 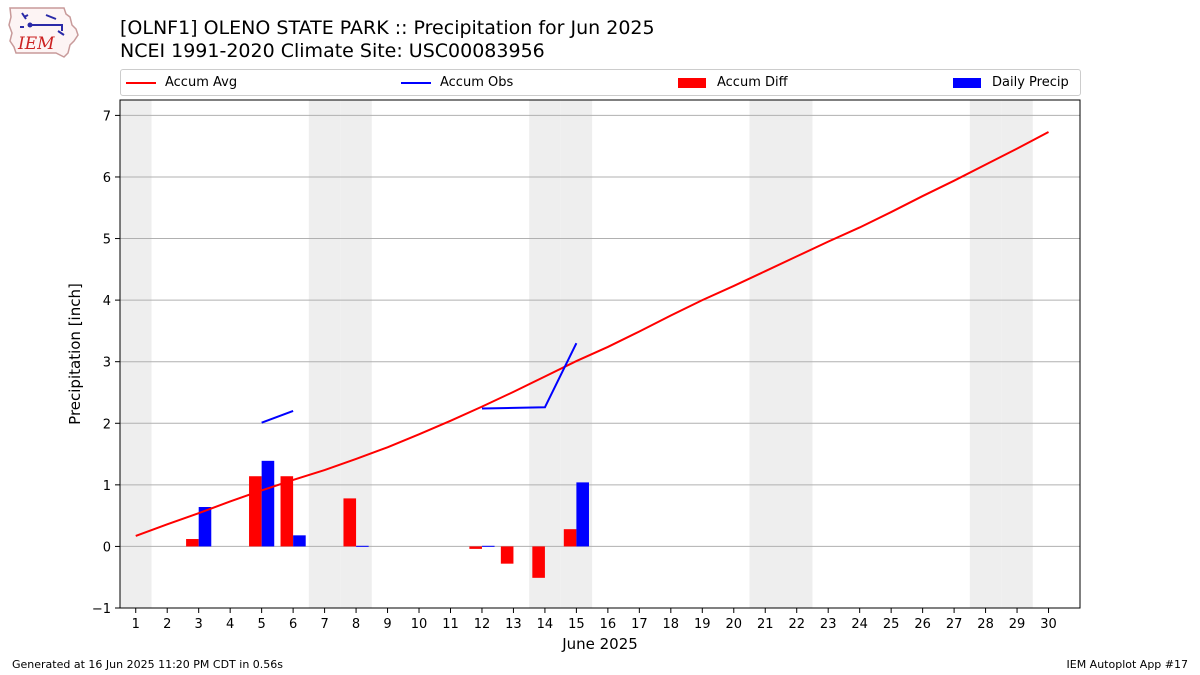 I want to click on legend-item-accum-avg: Accum Avg, so click(x=181, y=82).